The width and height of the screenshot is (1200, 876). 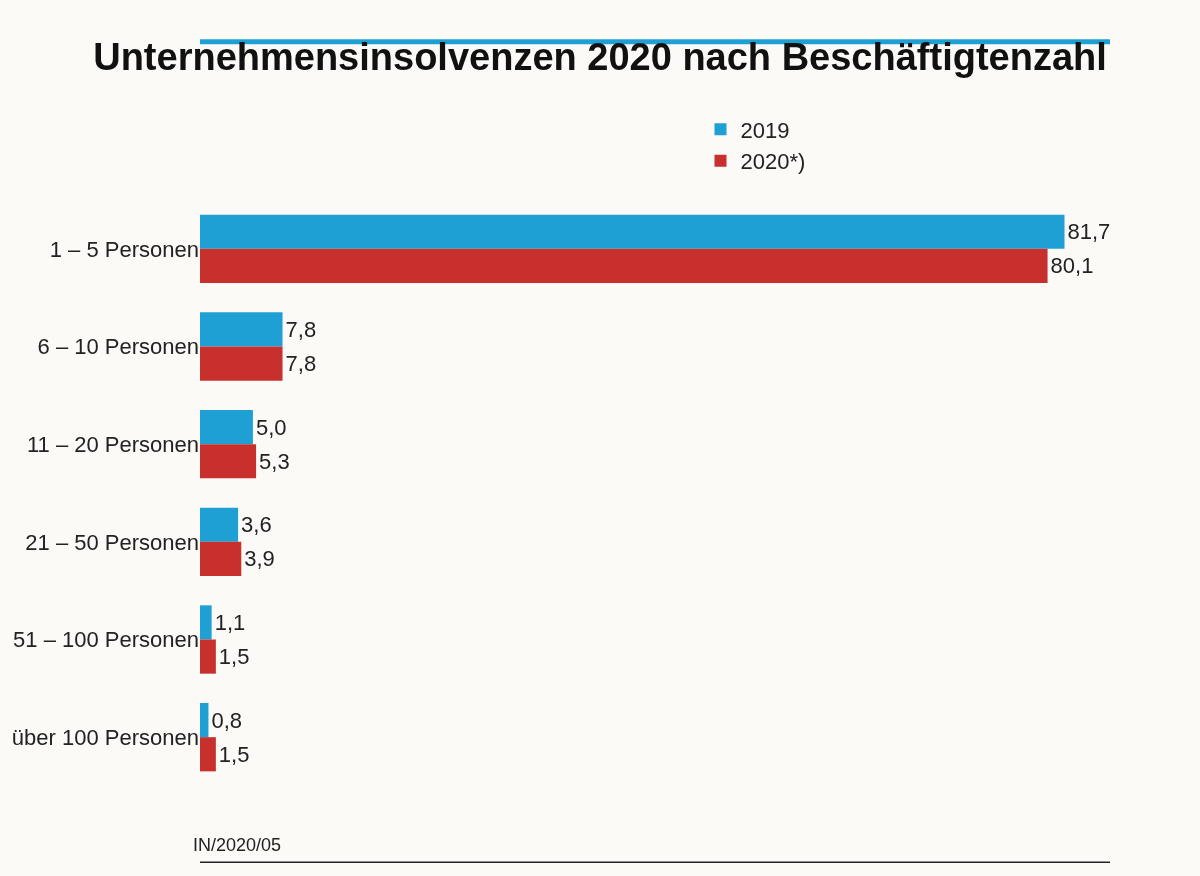 I want to click on data-label: 81,7, so click(x=1089, y=232).